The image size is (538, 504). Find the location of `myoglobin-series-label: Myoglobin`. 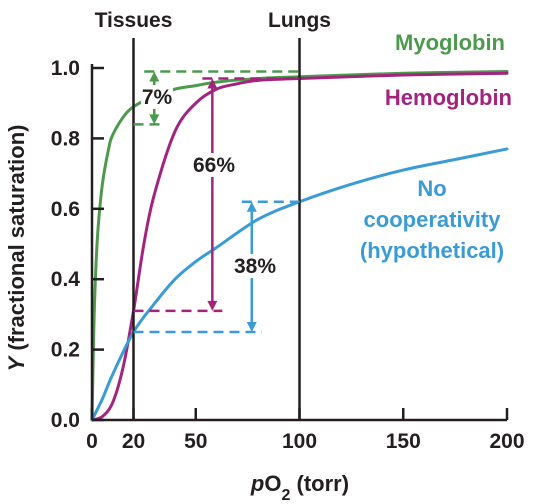

myoglobin-series-label: Myoglobin is located at coordinates (450, 42).